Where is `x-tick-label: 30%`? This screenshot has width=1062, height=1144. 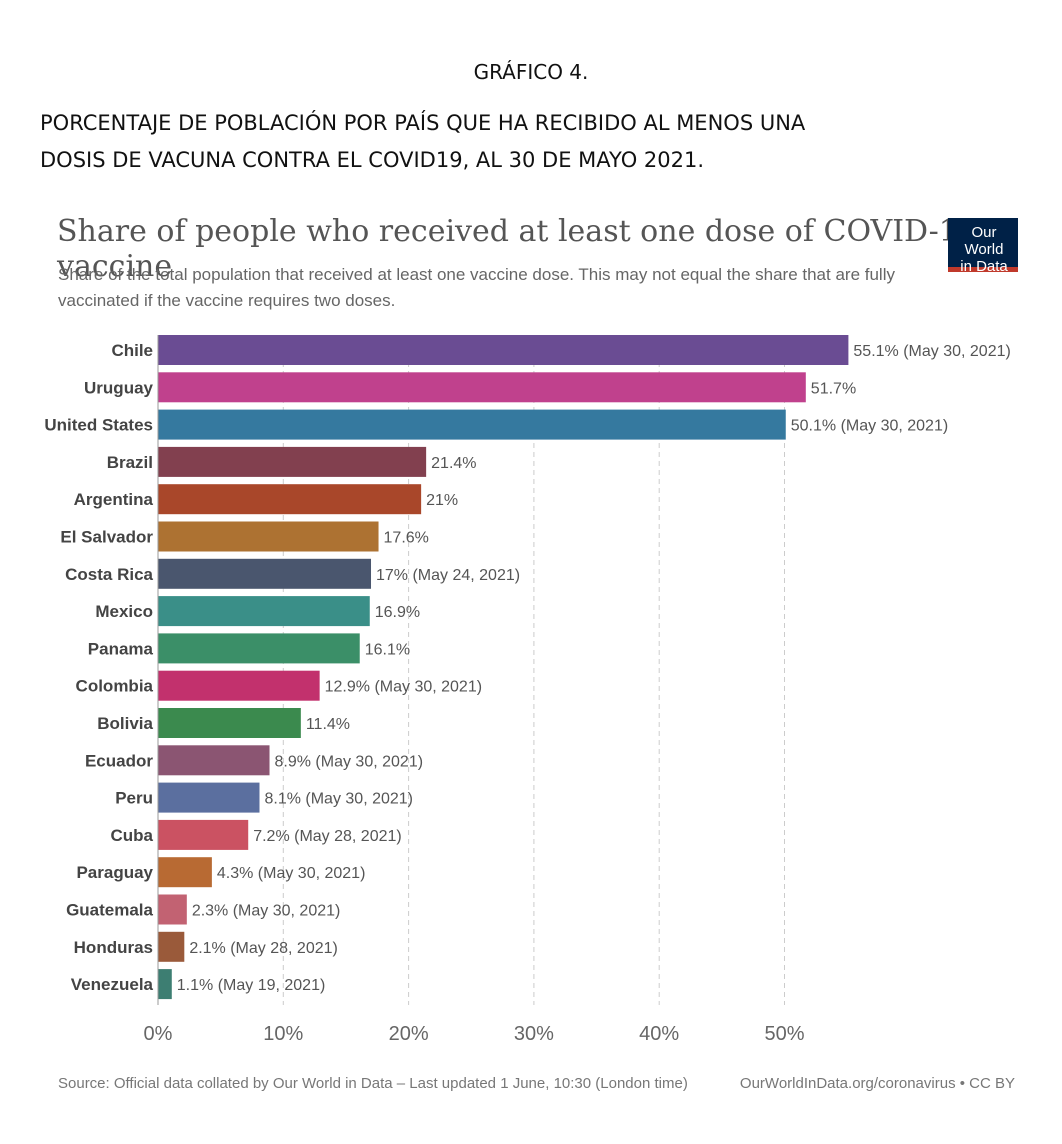
x-tick-label: 30% is located at coordinates (534, 1034).